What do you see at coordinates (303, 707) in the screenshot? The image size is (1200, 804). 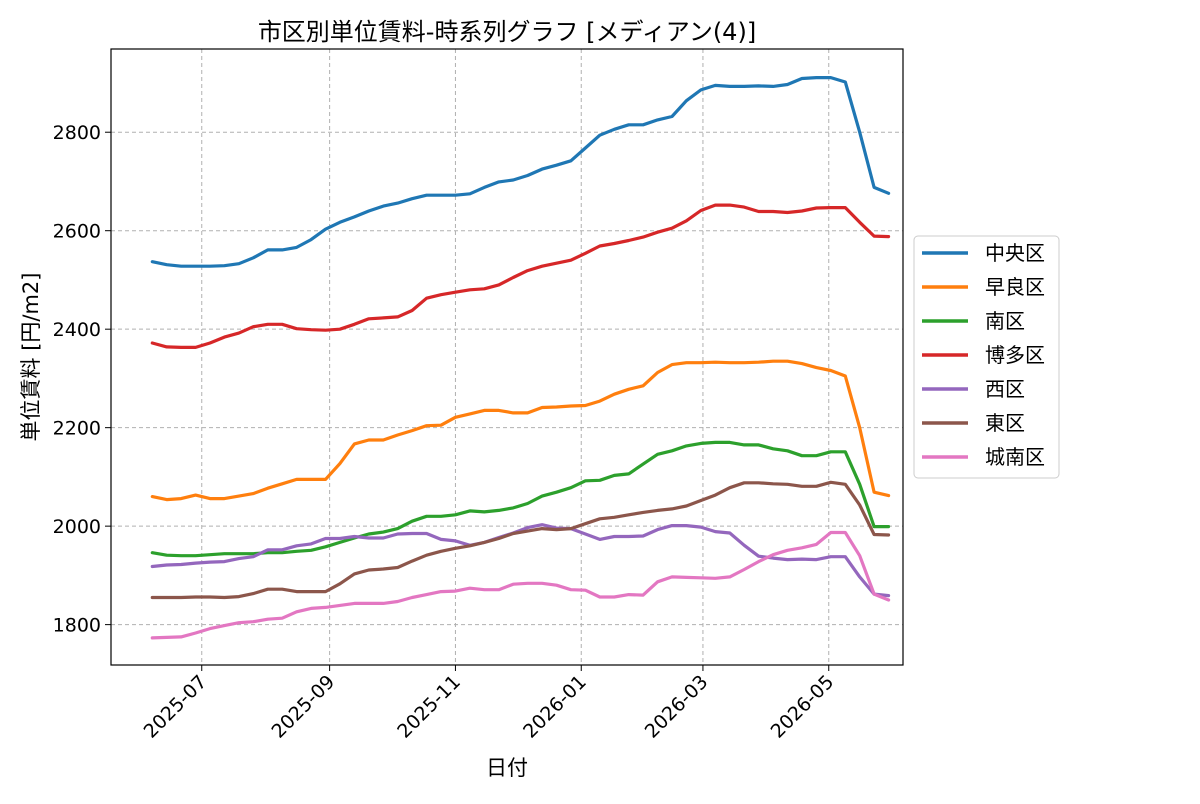 I see `x-tick-label: 2025-09` at bounding box center [303, 707].